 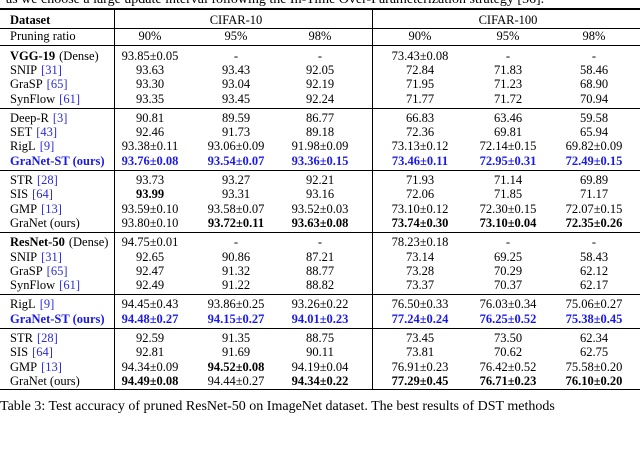 What do you see at coordinates (30, 20) in the screenshot?
I see `dataset-label: Dataset` at bounding box center [30, 20].